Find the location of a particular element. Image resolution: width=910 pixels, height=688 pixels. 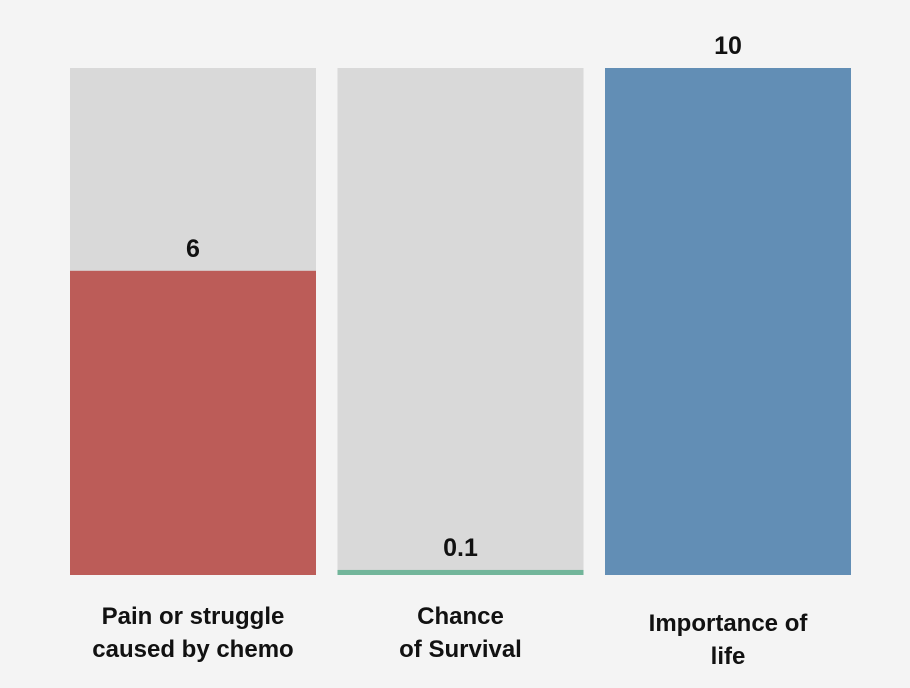

category-label-2-line-1: Chance is located at coordinates (460, 616).